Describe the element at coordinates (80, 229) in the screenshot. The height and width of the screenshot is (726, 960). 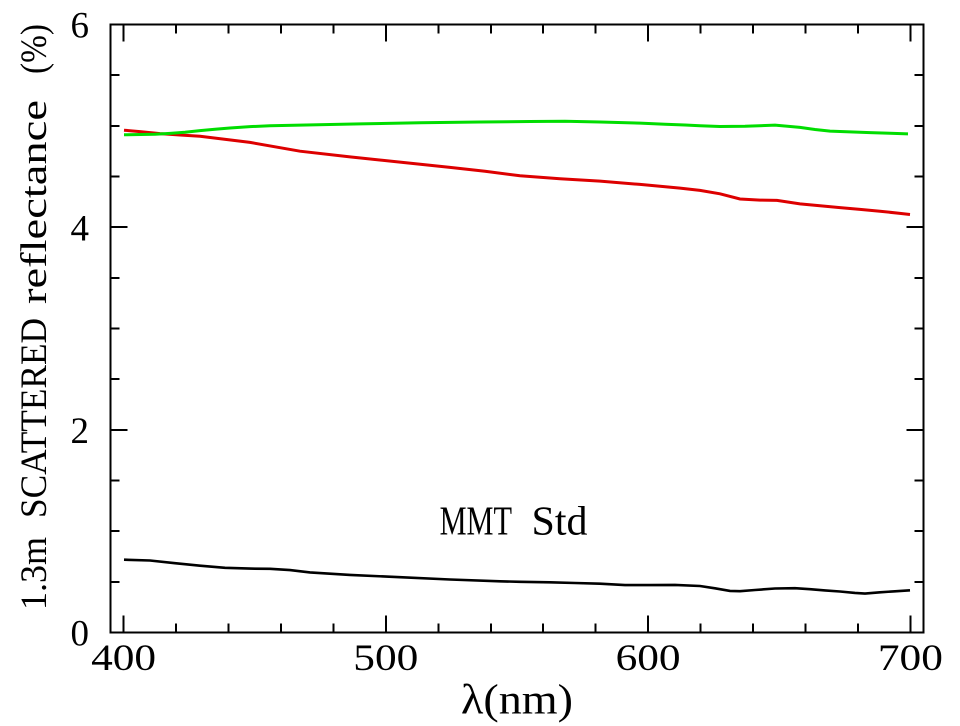
I see `svg-text: 4` at that location.